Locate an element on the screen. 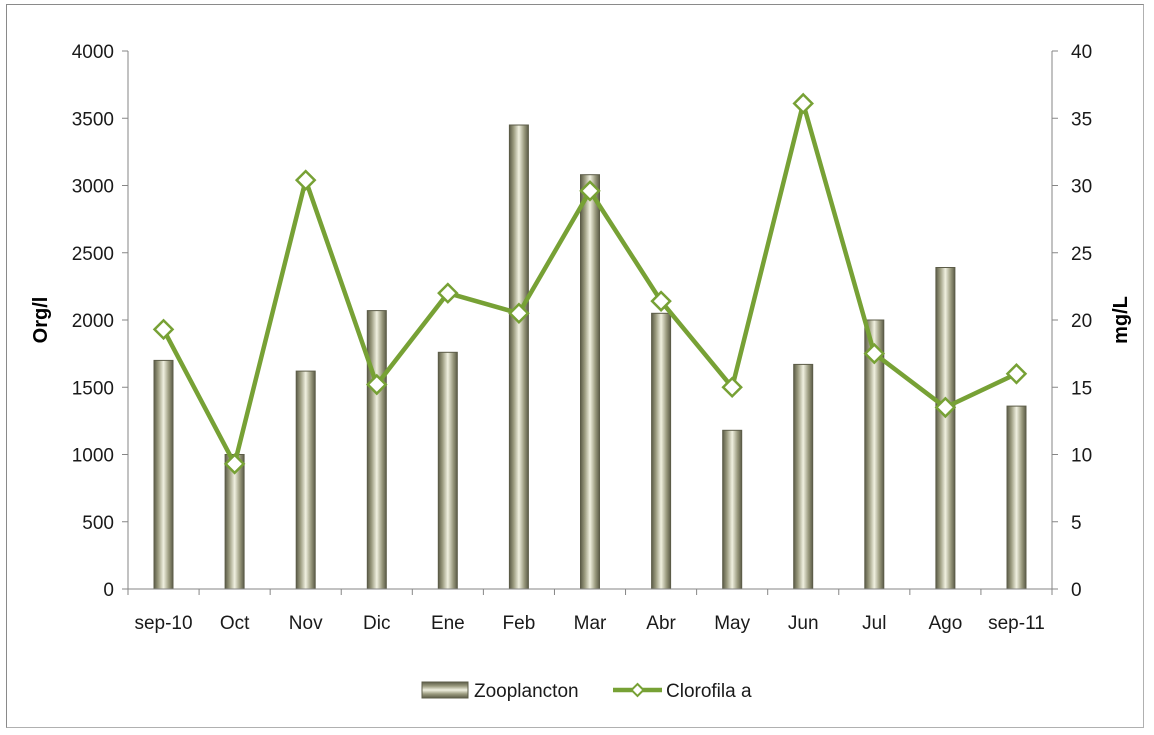 This screenshot has width=1154, height=735. bar-Oct is located at coordinates (234, 522).